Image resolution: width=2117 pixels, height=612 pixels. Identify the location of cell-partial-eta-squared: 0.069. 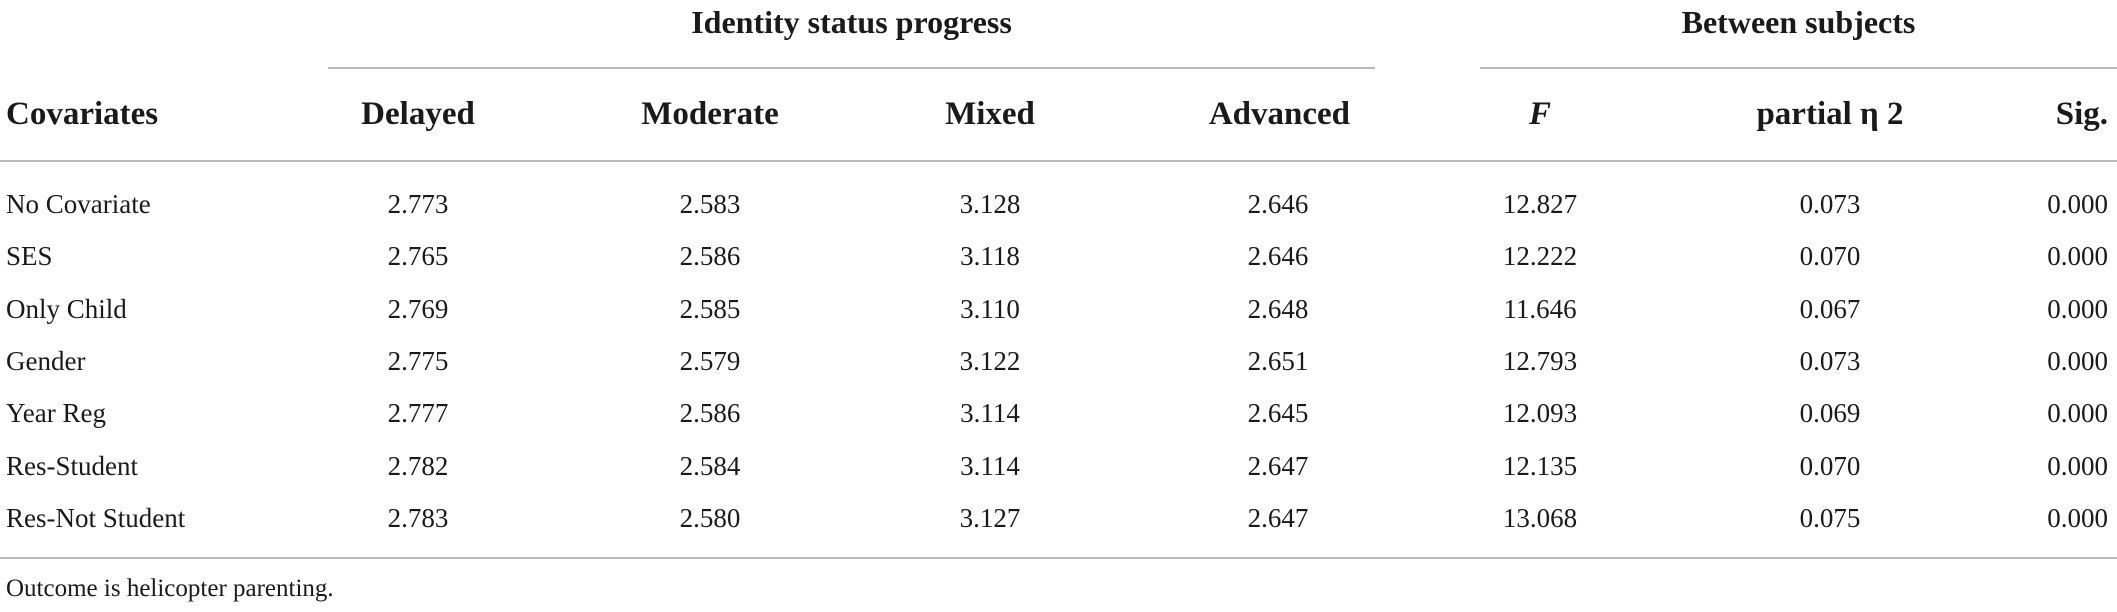
(1830, 413).